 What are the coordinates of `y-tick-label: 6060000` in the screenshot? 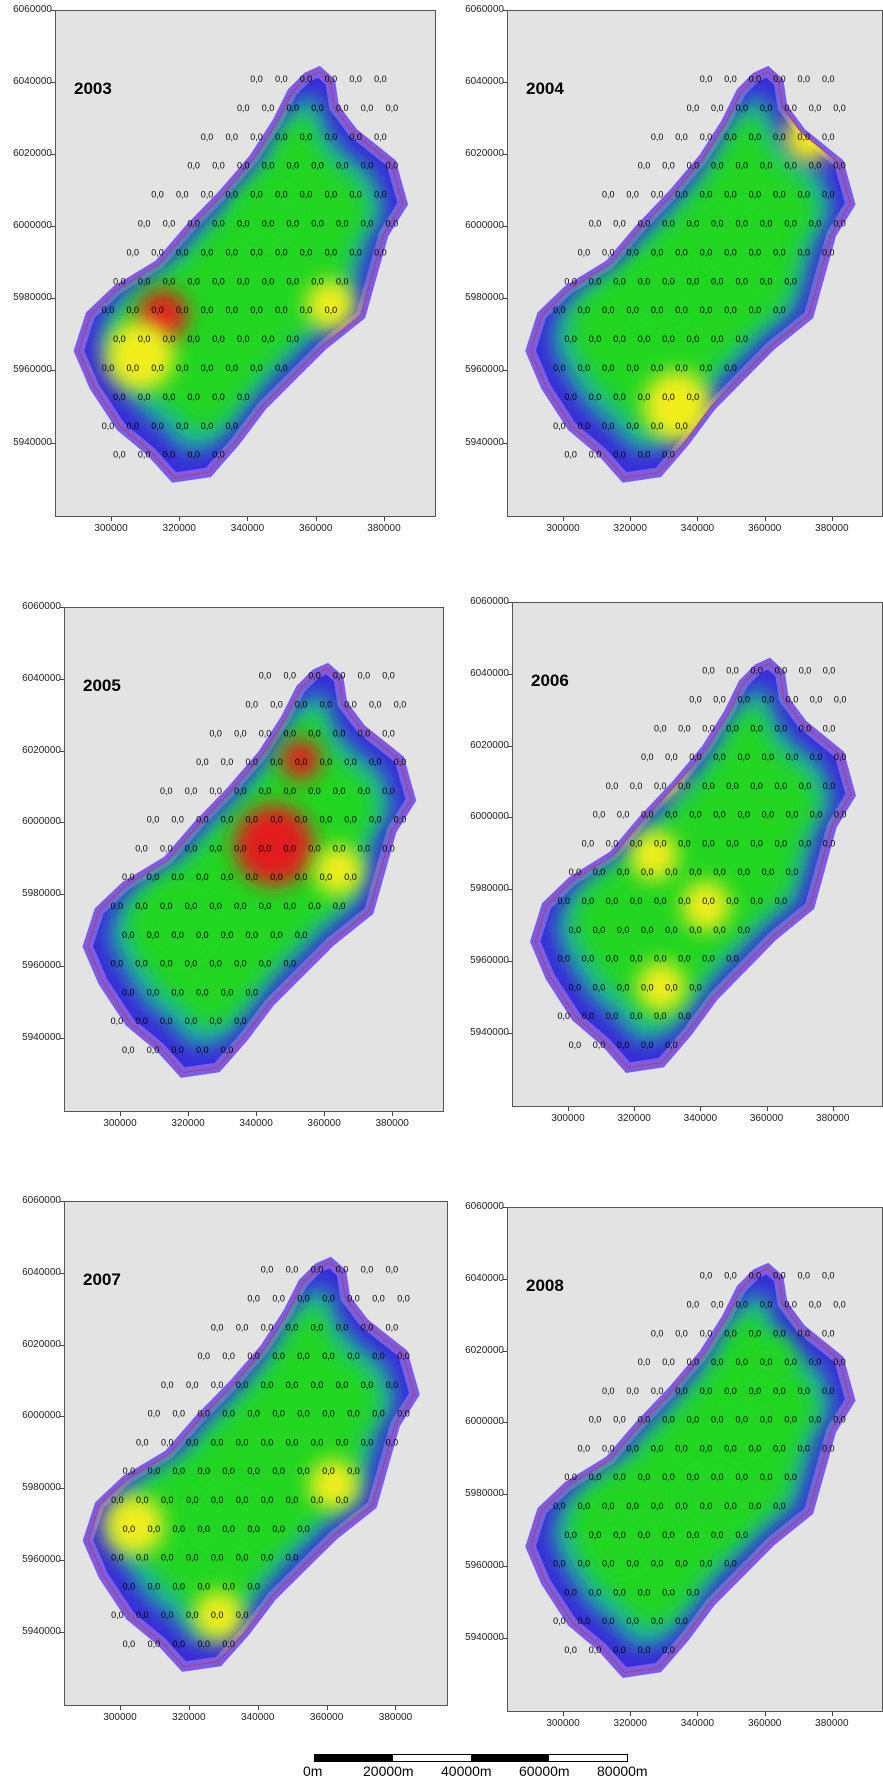 It's located at (41, 1200).